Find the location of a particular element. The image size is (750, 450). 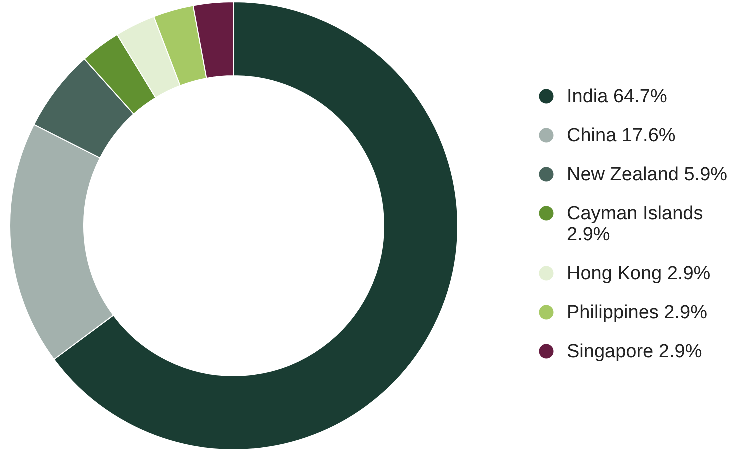

legend-label: Cayman Islands is located at coordinates (635, 214).